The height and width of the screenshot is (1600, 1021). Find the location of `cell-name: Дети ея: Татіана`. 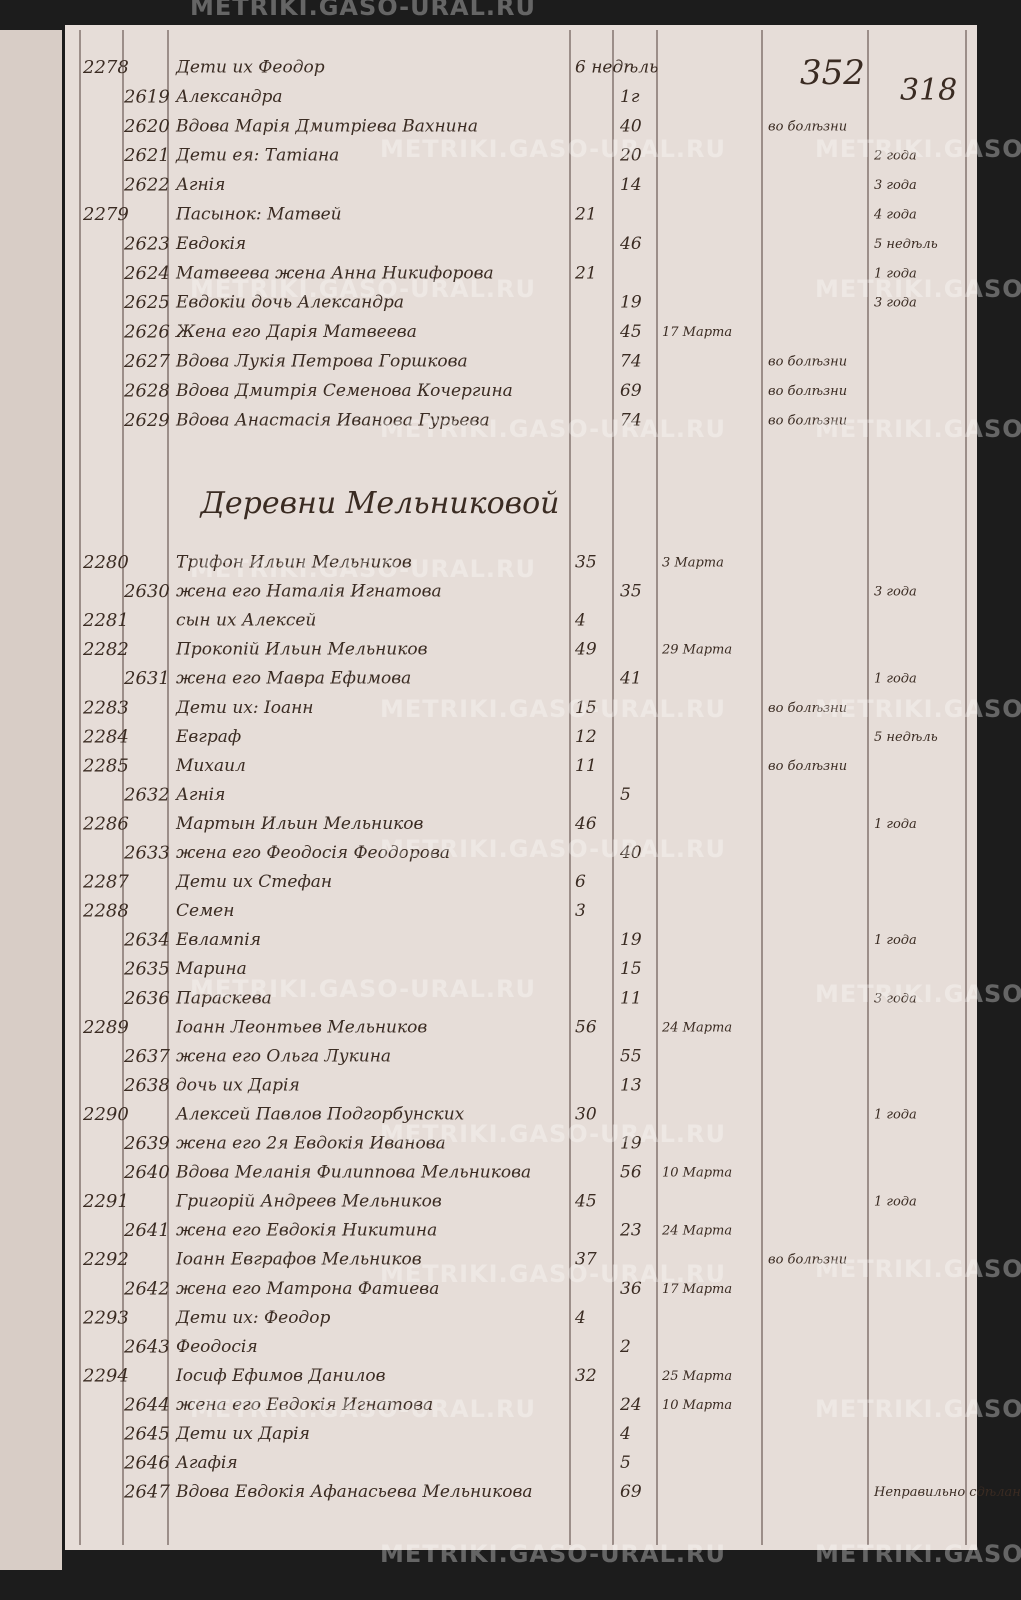

cell-name: Дети ея: Татіана is located at coordinates (257, 156).